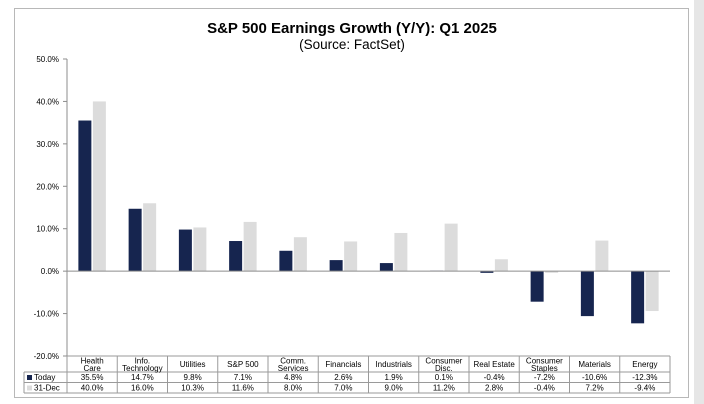 The height and width of the screenshot is (404, 704). Describe the element at coordinates (142, 368) in the screenshot. I see `category-label: Technology` at that location.